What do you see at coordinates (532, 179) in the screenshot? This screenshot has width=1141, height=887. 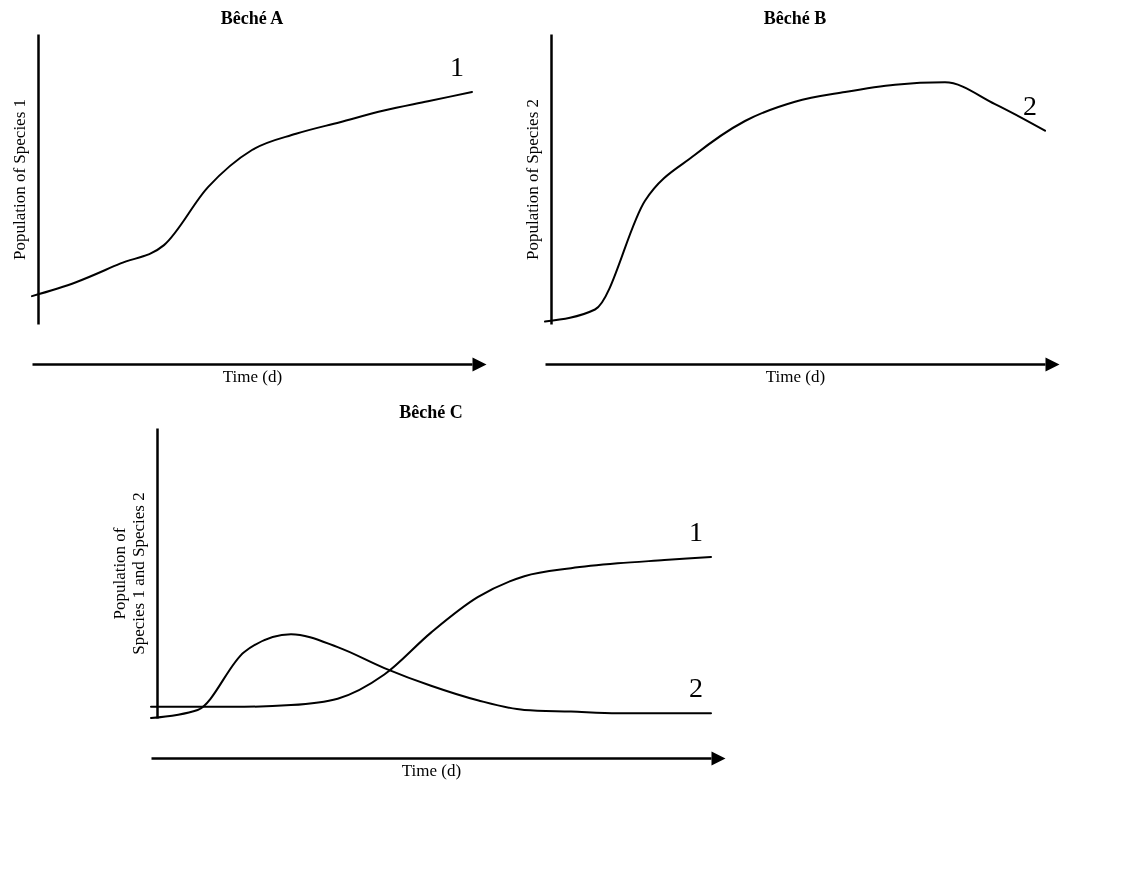 I see `y-axis-title: Population of Species 2` at bounding box center [532, 179].